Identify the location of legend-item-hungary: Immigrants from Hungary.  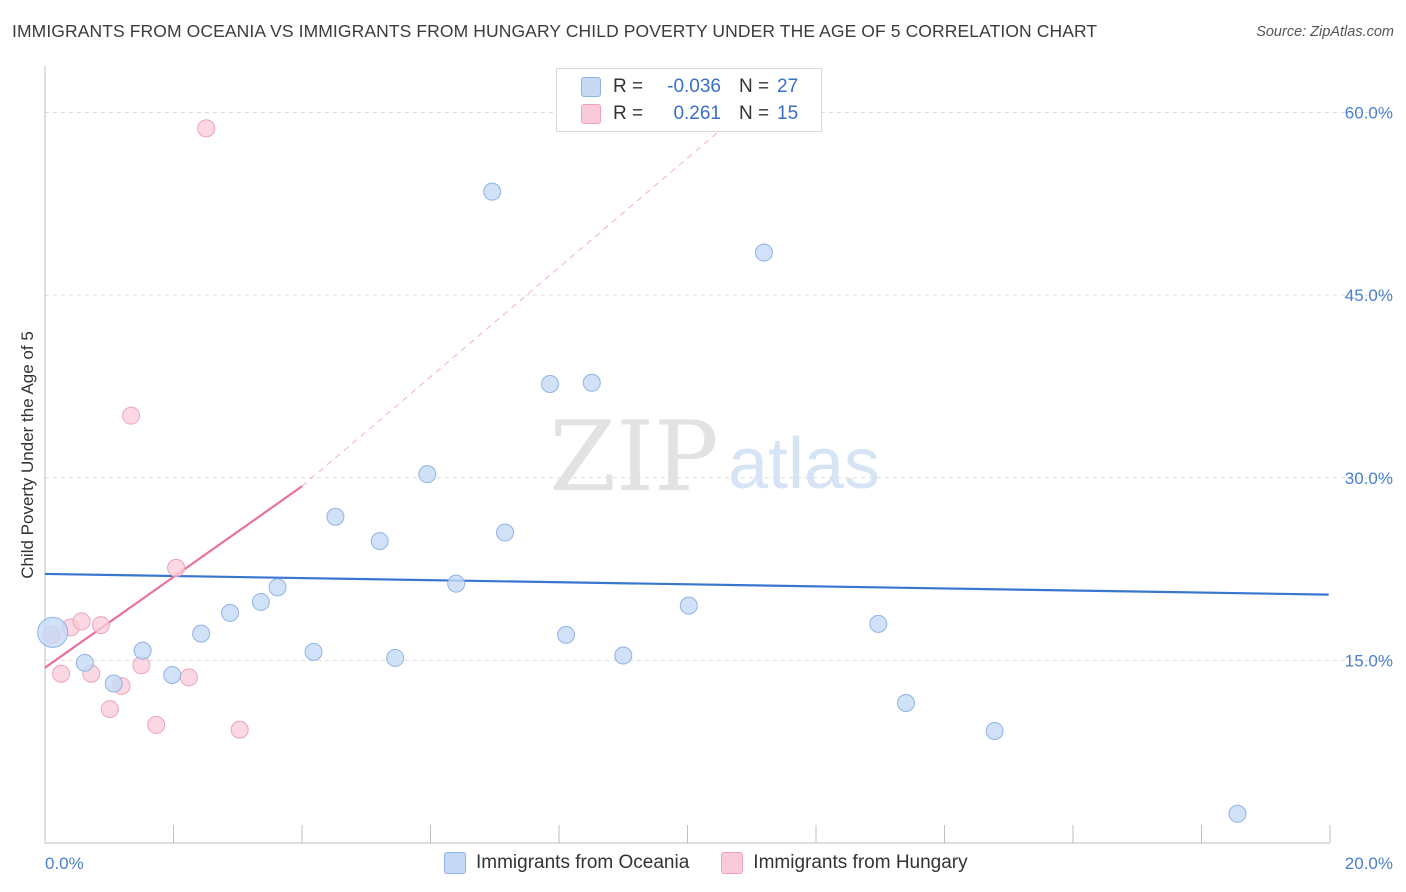
(844, 863).